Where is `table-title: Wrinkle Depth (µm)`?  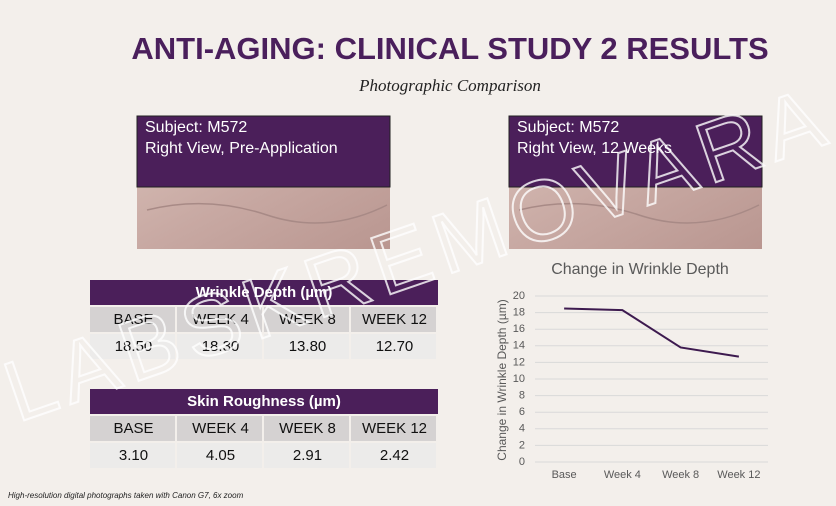 table-title: Wrinkle Depth (µm) is located at coordinates (264, 292).